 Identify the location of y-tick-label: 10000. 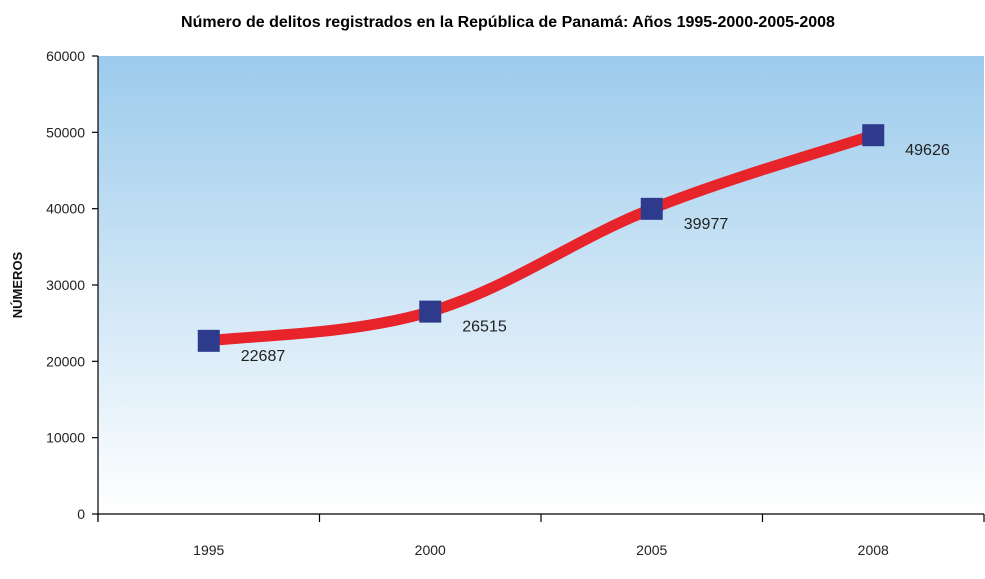
(65, 438).